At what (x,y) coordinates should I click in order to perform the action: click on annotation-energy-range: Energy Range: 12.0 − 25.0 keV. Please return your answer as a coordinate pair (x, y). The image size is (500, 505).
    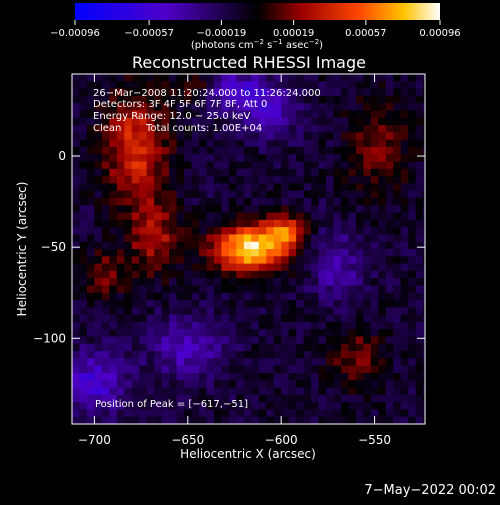
    Looking at the image, I should click on (171, 116).